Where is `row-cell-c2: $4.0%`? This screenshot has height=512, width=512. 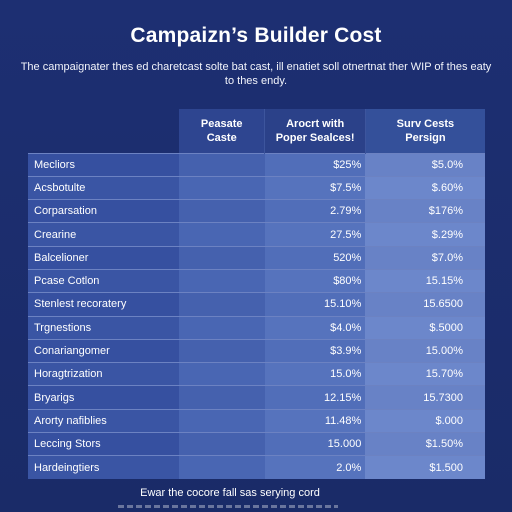 row-cell-c2: $4.0% is located at coordinates (315, 327).